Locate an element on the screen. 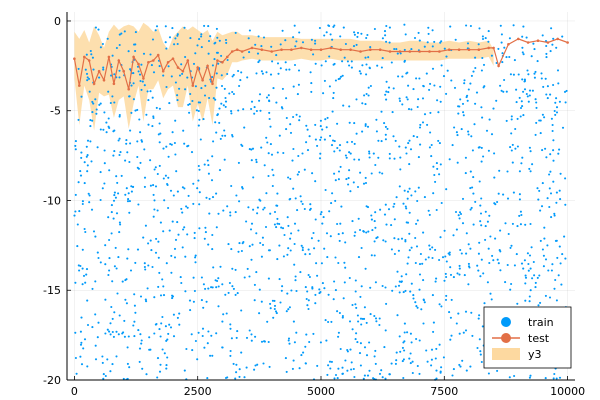 The image size is (600, 400). x-tick-label: 0 is located at coordinates (74, 391).